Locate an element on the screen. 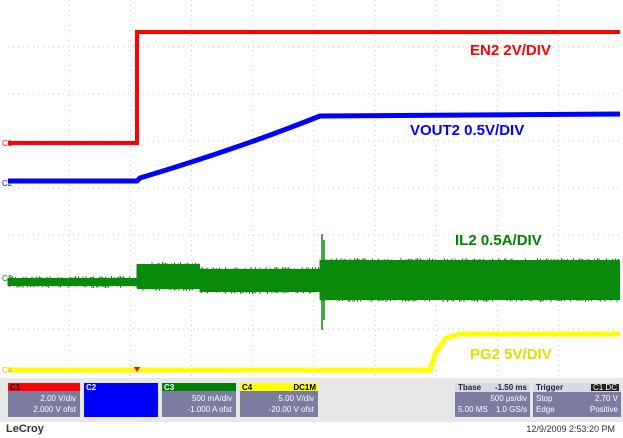  noise-spike is located at coordinates (323, 282).